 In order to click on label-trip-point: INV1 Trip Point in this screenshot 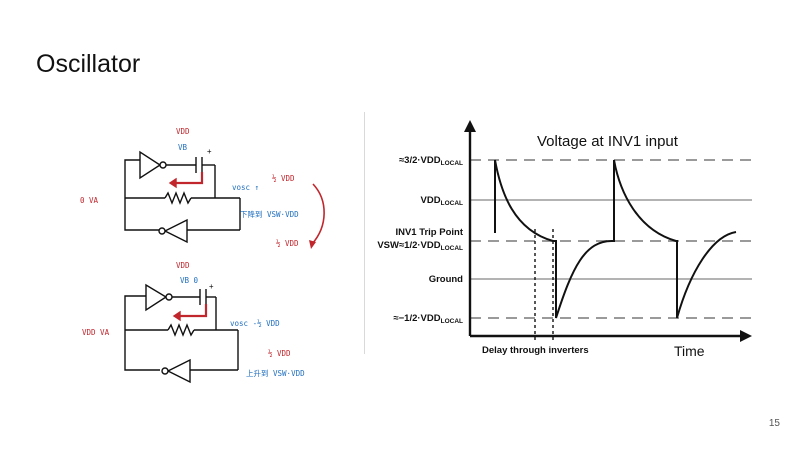, I will do `click(429, 232)`.